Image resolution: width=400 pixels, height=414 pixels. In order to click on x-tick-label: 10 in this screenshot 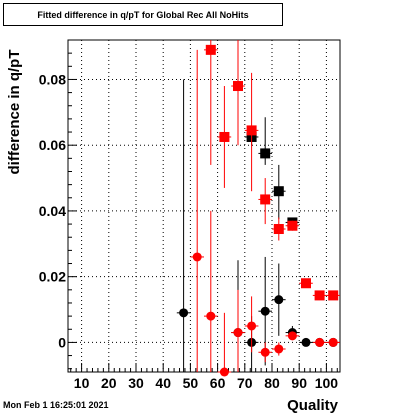, I will do `click(82, 383)`.